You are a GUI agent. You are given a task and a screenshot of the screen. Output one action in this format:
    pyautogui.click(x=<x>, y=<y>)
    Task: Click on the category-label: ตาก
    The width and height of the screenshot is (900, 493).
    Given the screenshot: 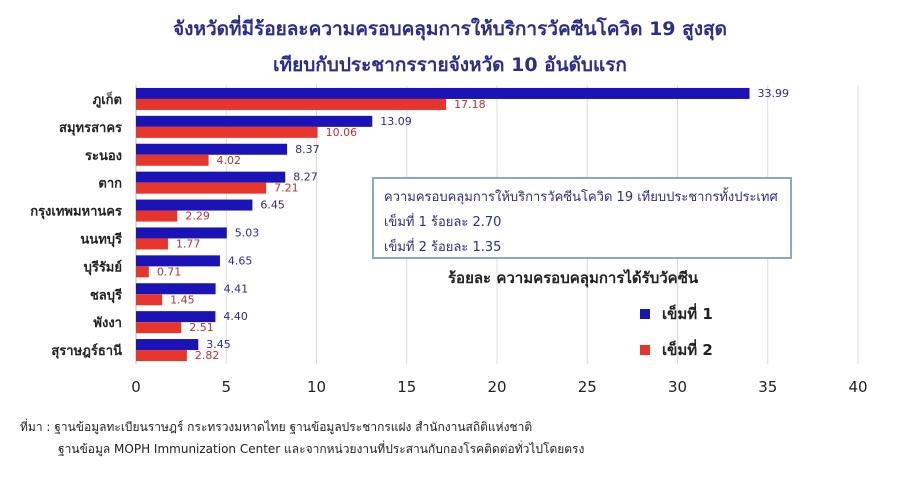 What is the action you would take?
    pyautogui.click(x=110, y=184)
    